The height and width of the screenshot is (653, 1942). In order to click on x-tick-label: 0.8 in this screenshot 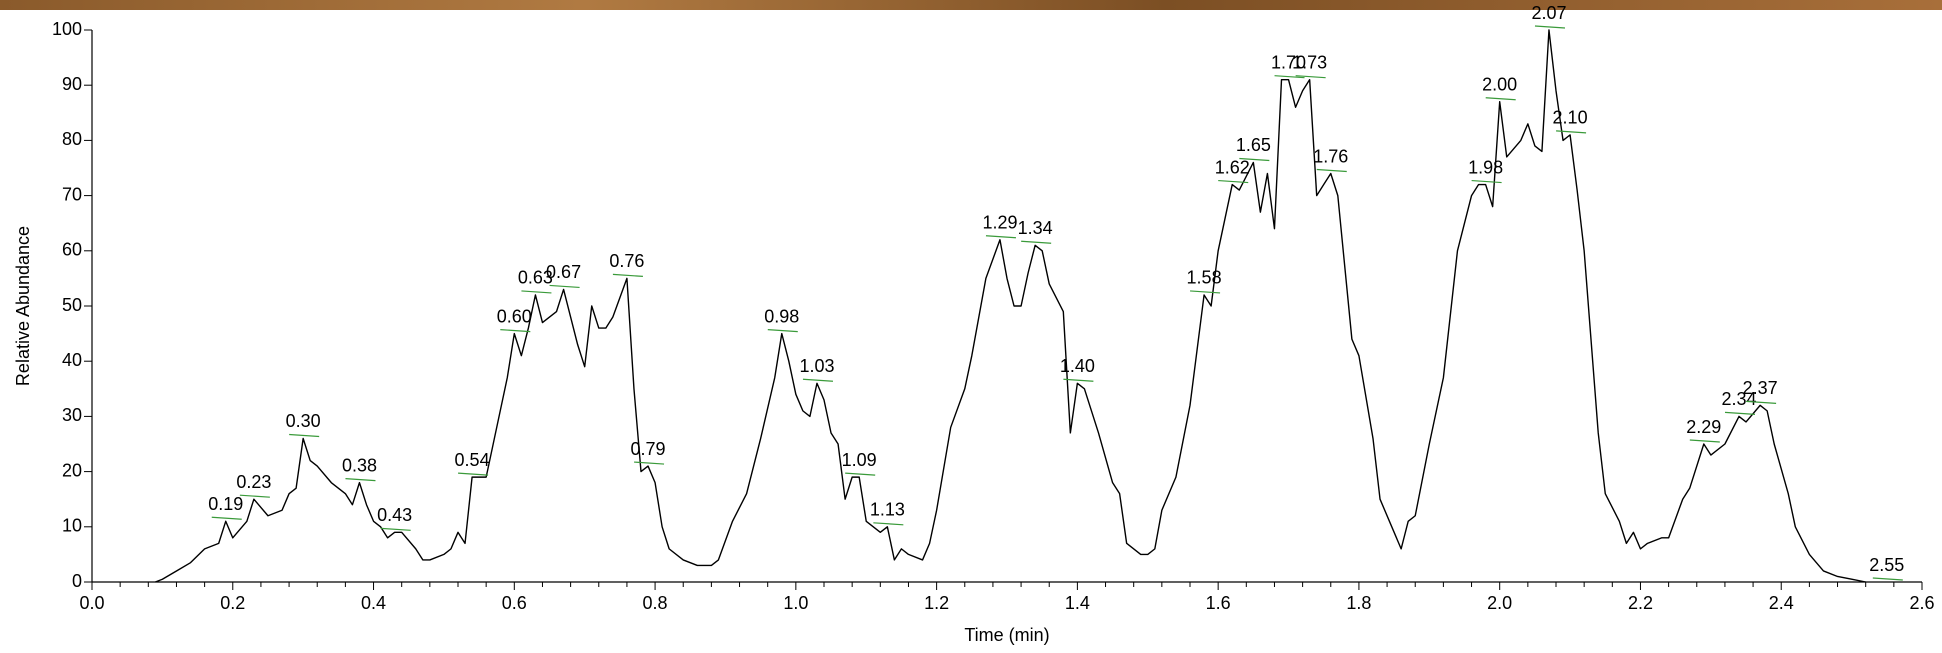, I will do `click(655, 603)`.